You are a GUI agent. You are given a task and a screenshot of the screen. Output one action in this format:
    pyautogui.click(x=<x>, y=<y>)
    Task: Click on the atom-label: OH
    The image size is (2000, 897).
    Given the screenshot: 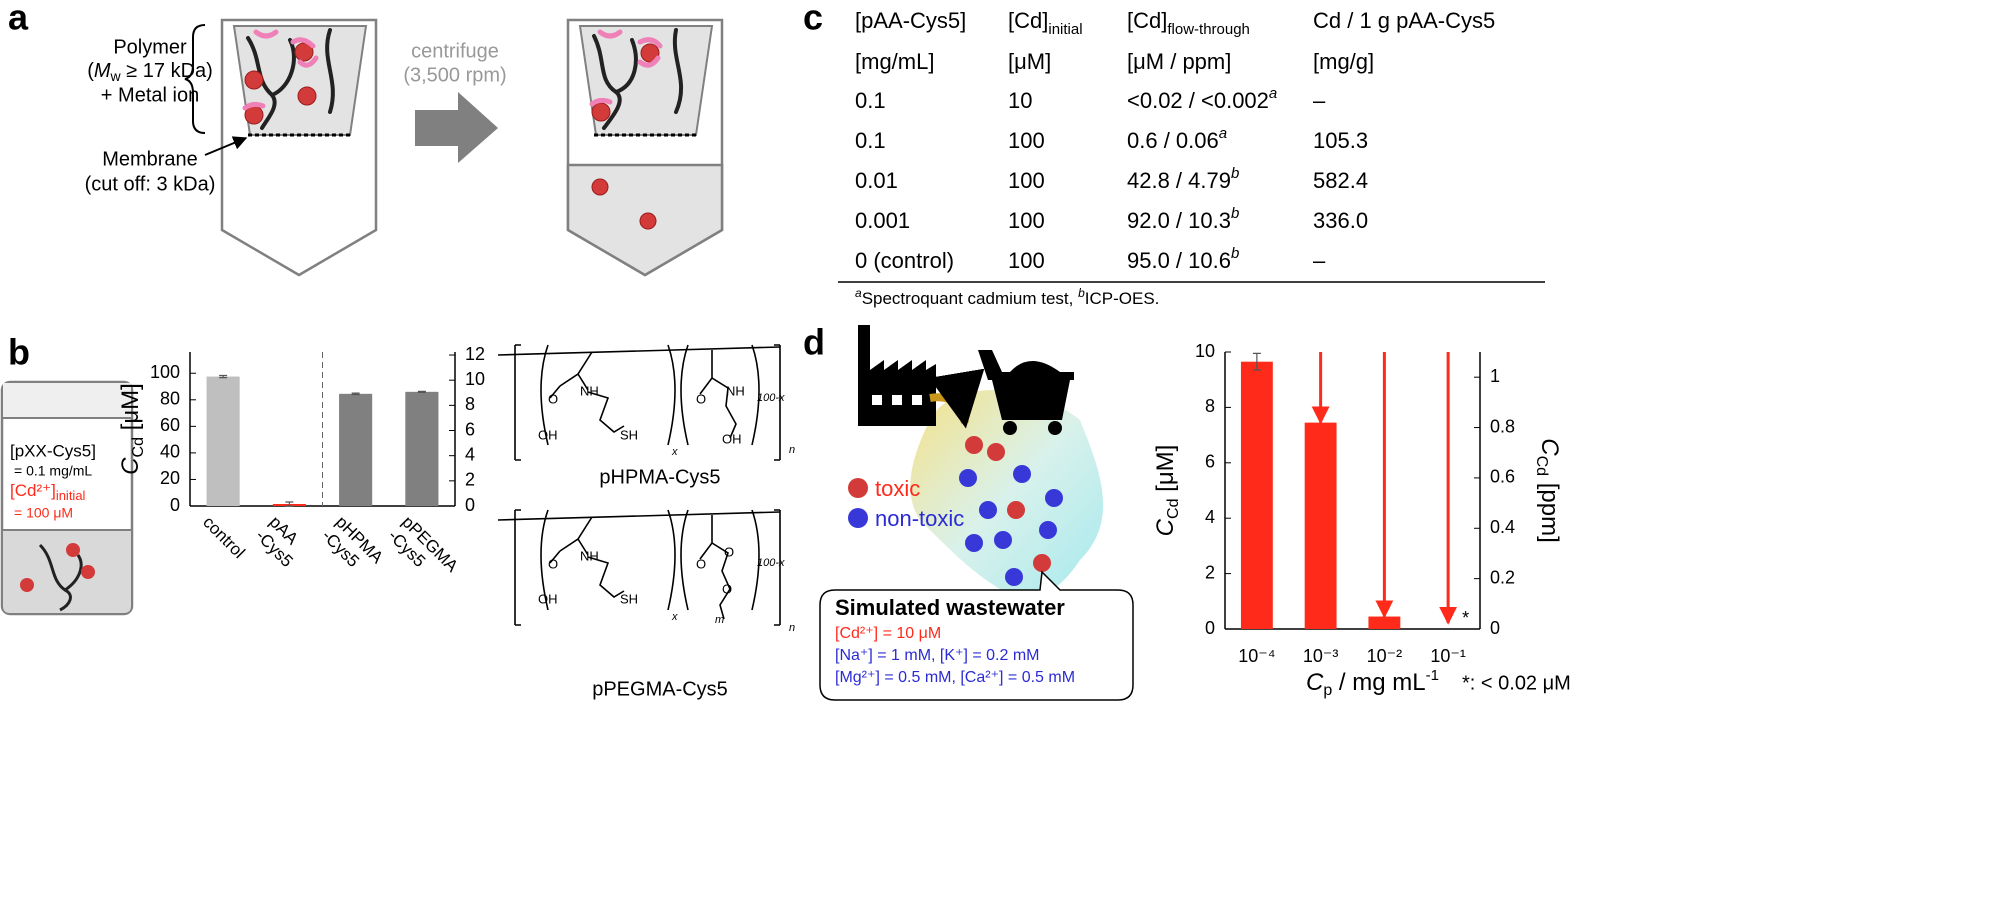 What is the action you would take?
    pyautogui.click(x=732, y=438)
    